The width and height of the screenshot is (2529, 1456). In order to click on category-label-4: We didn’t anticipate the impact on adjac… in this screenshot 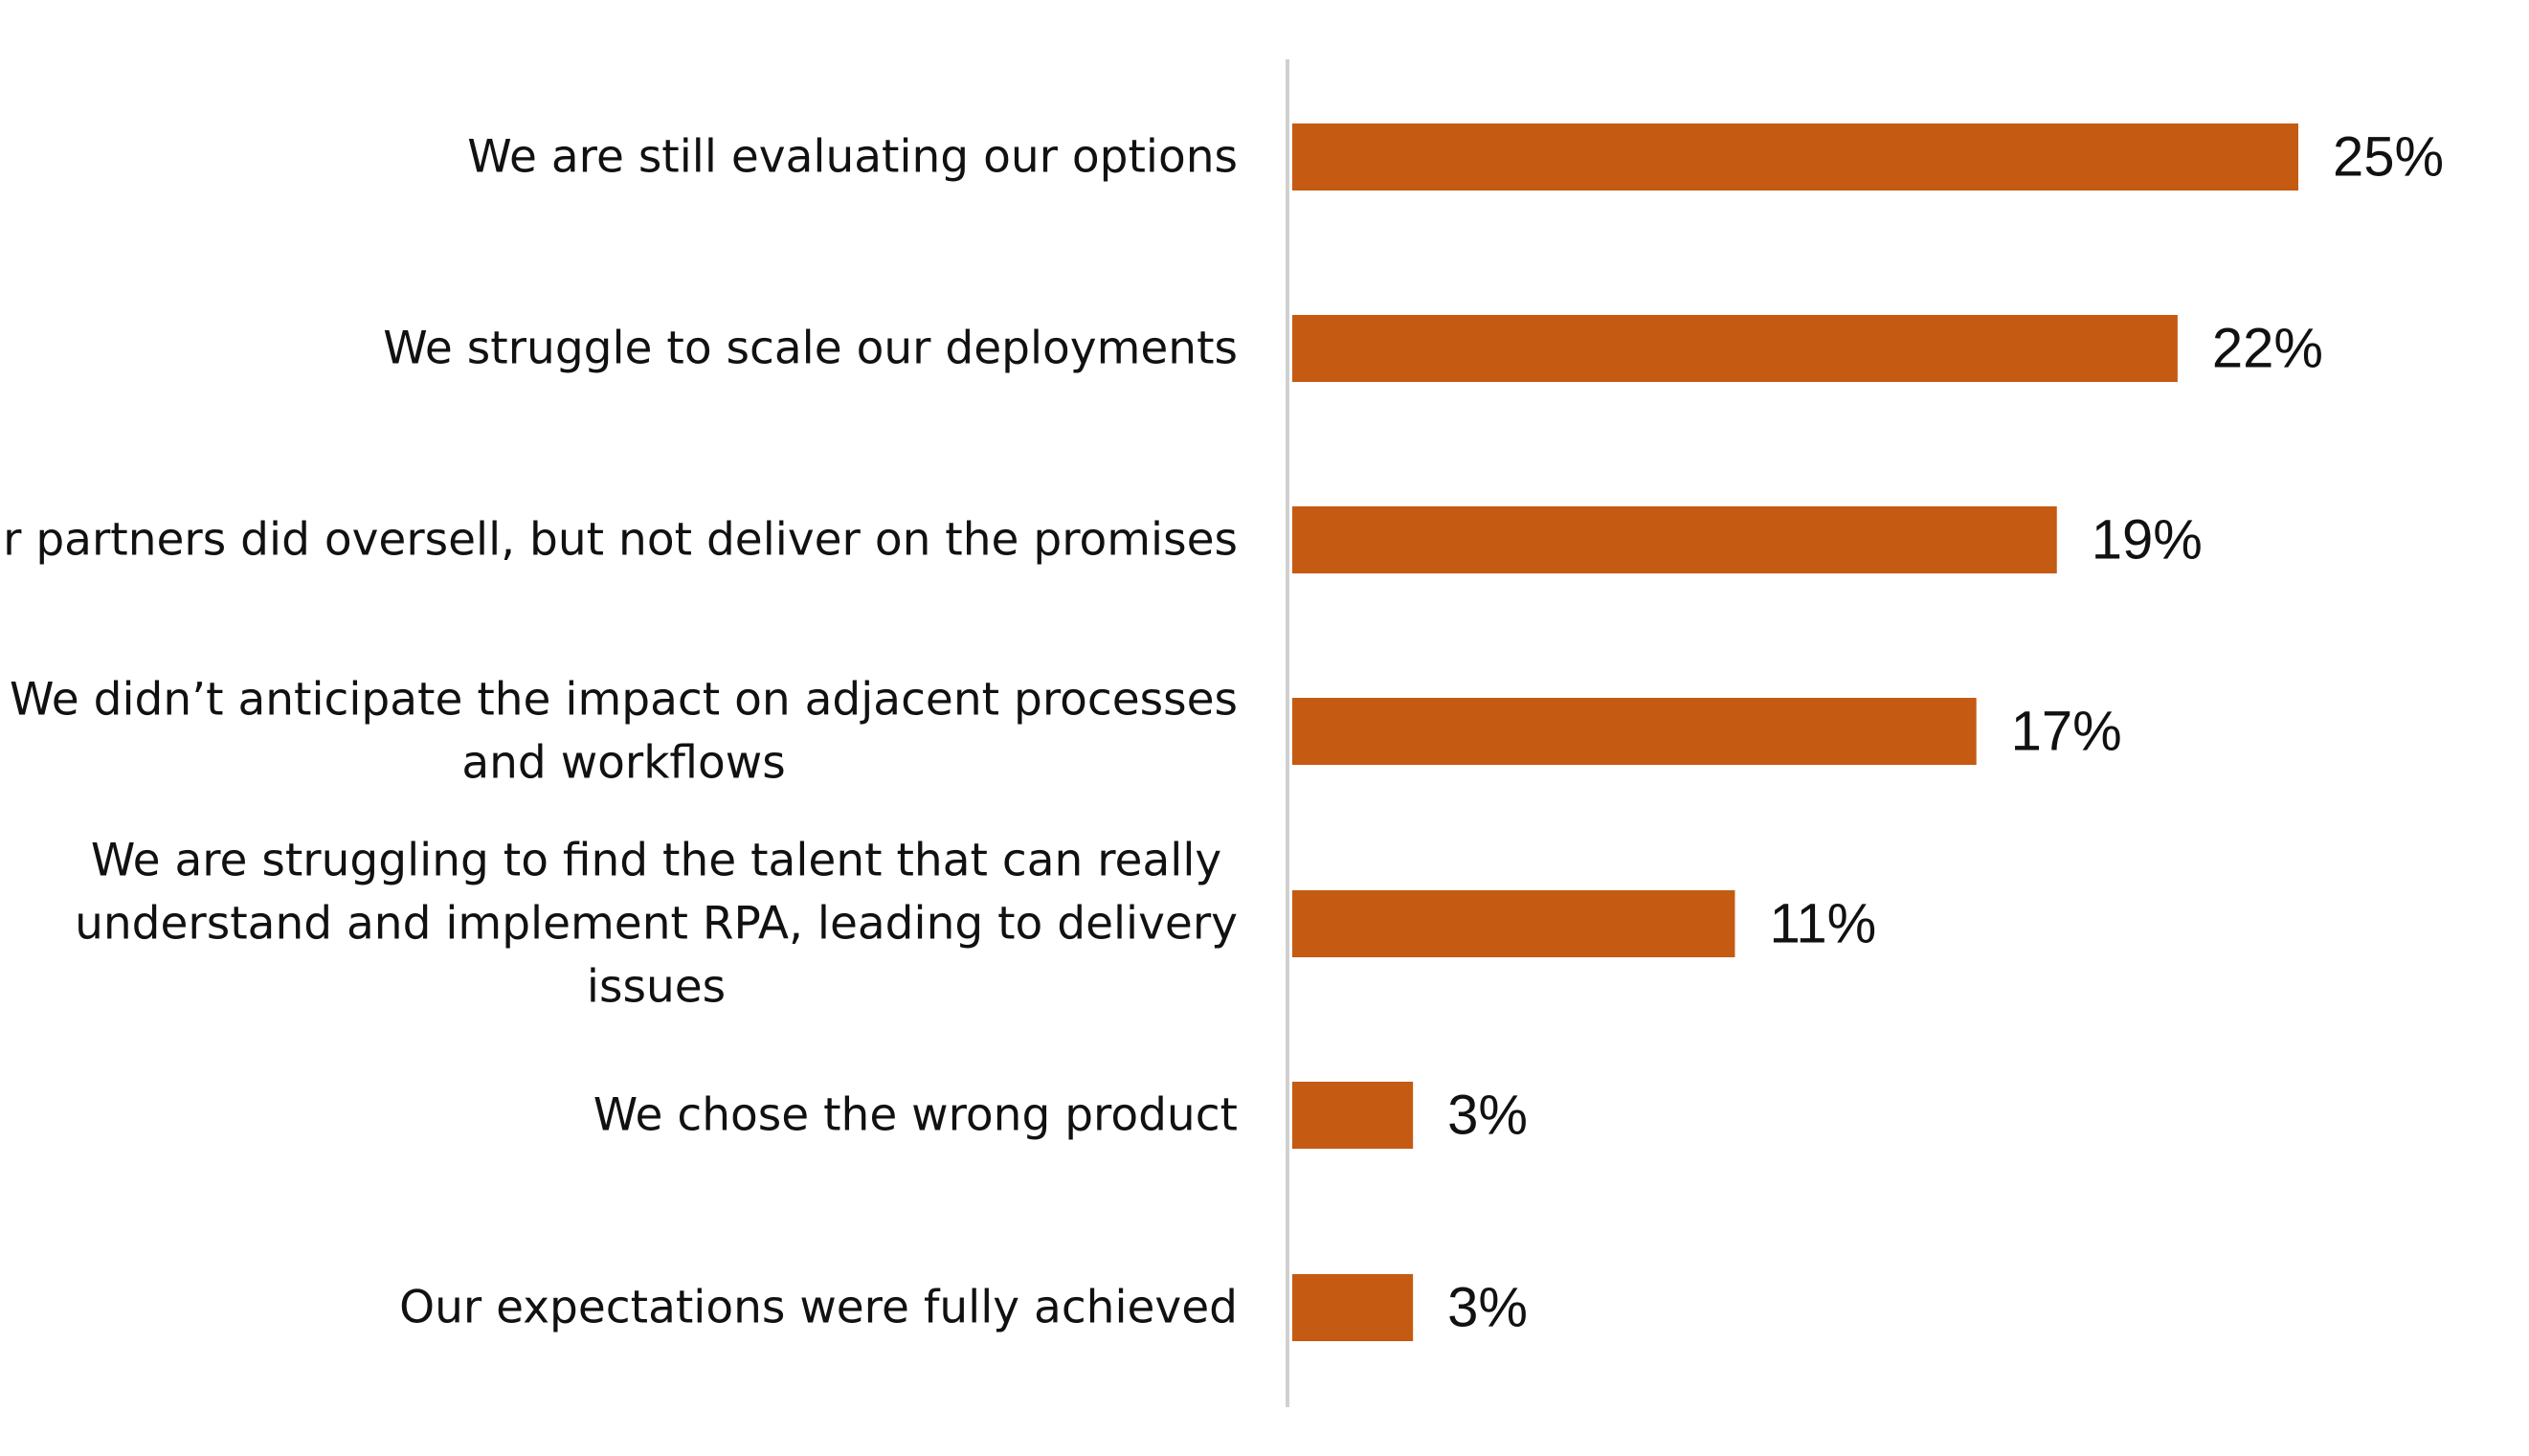, I will do `click(624, 732)`.